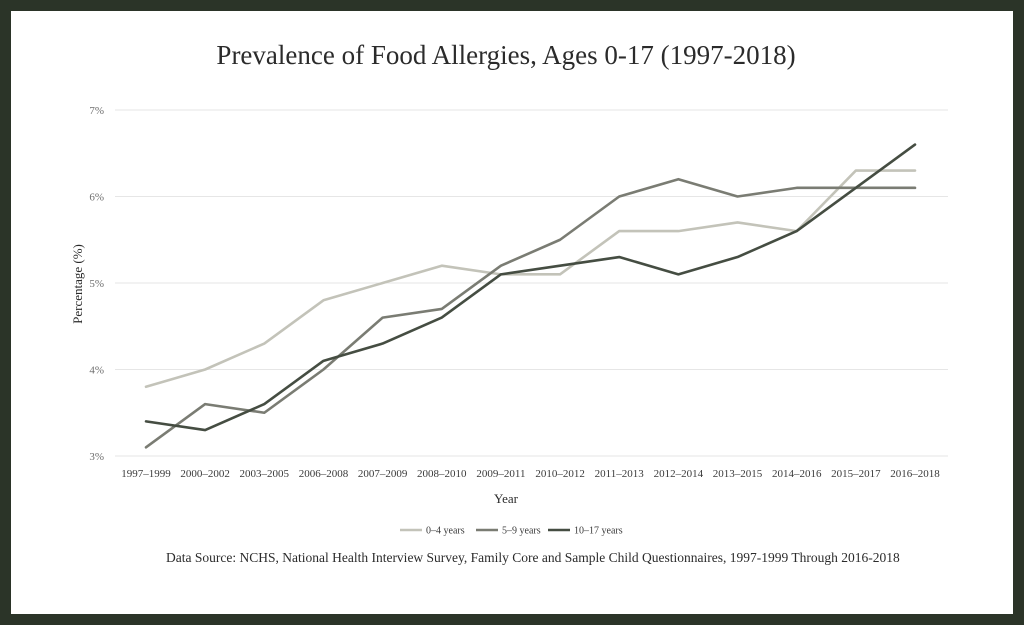  I want to click on x-tick-label: 2003–2005, so click(265, 474).